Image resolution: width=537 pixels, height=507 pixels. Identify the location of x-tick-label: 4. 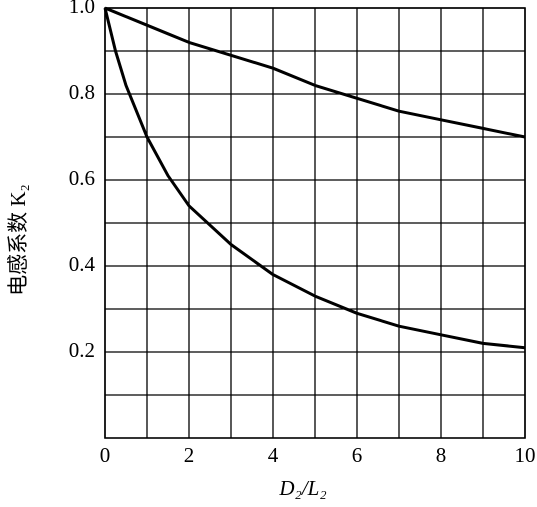
(273, 455).